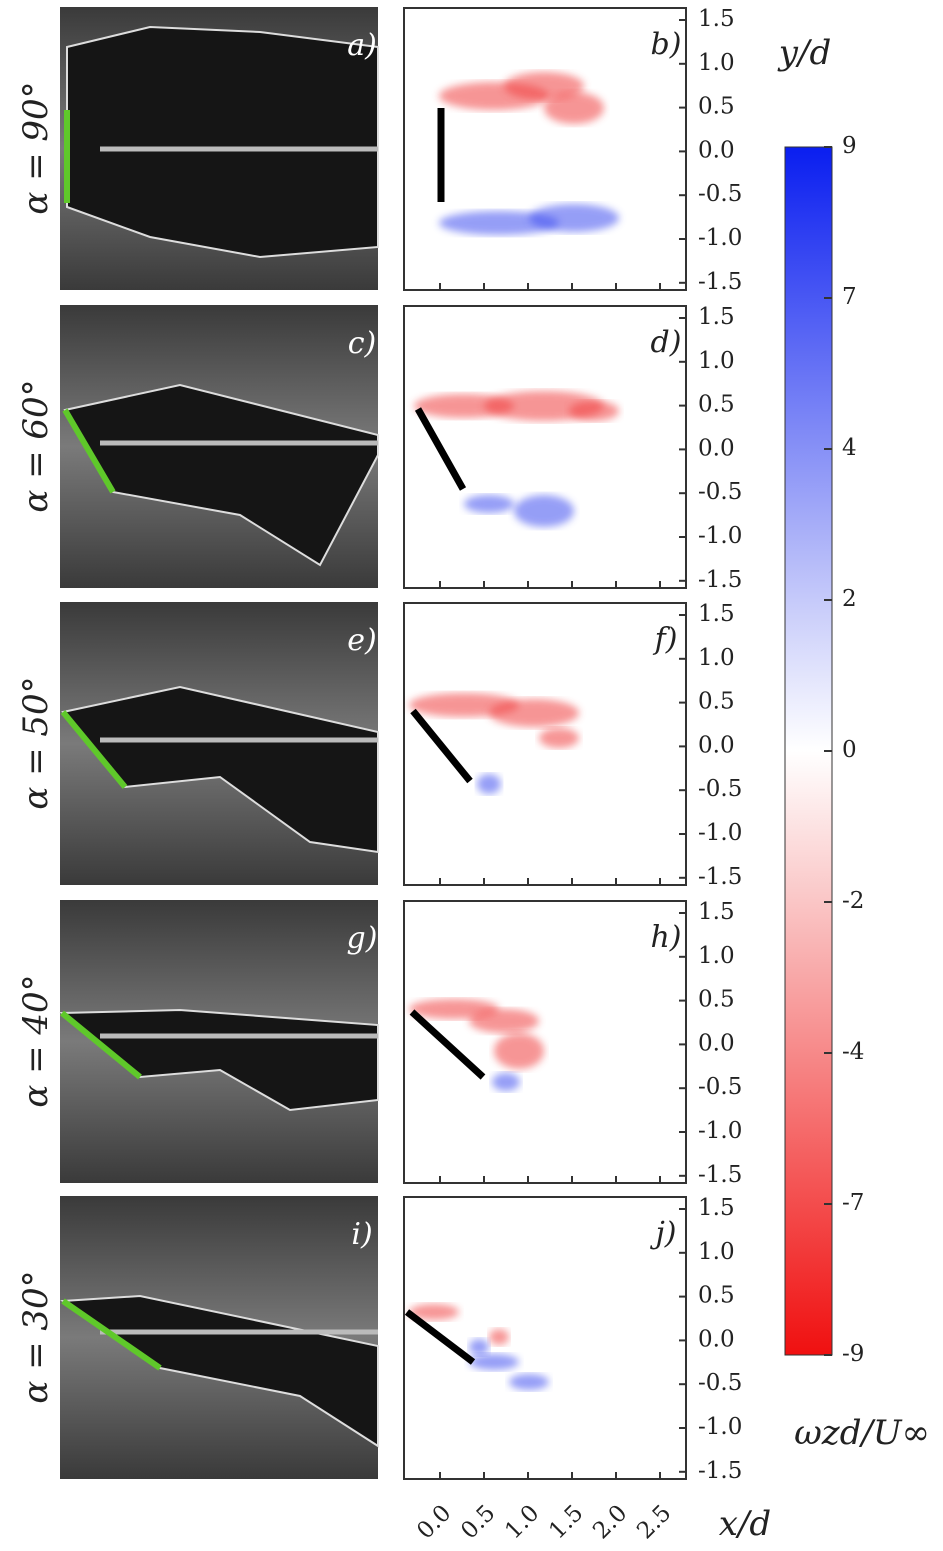 The height and width of the screenshot is (1551, 943). What do you see at coordinates (478, 1522) in the screenshot?
I see `x-tick-label: 0.5` at bounding box center [478, 1522].